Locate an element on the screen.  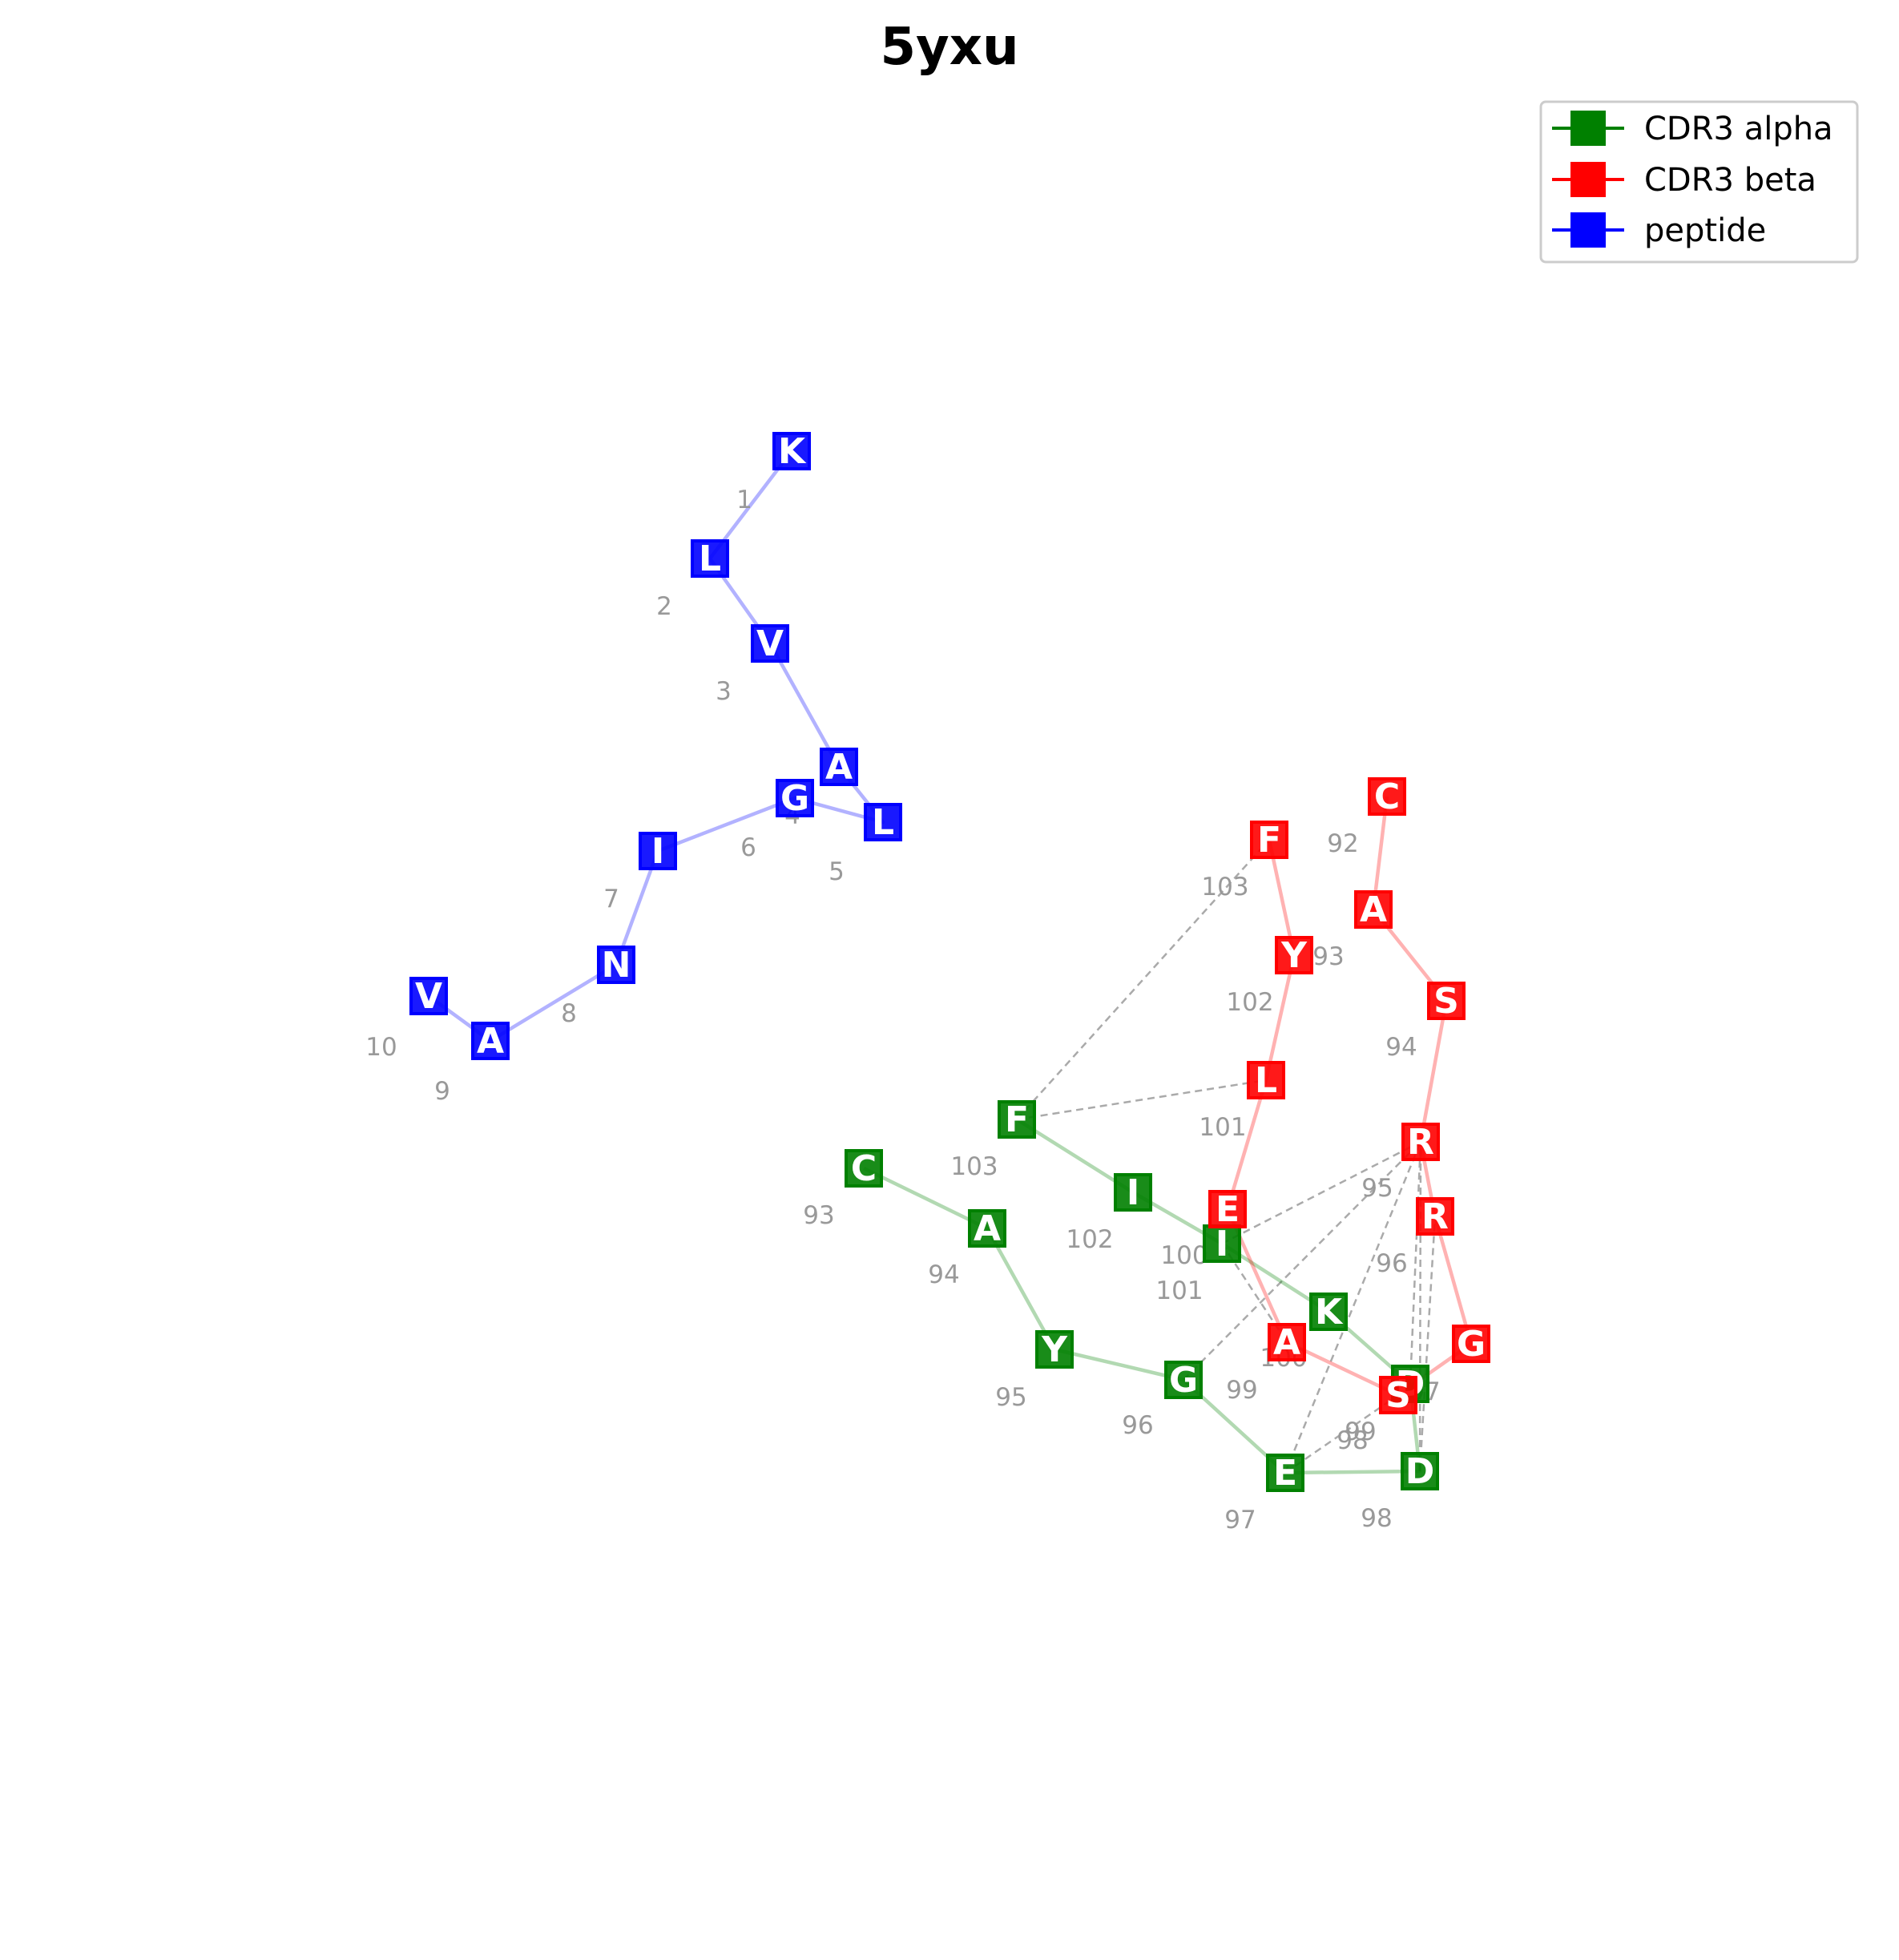
cdr3-beta-residue: F is located at coordinates (1269, 840).